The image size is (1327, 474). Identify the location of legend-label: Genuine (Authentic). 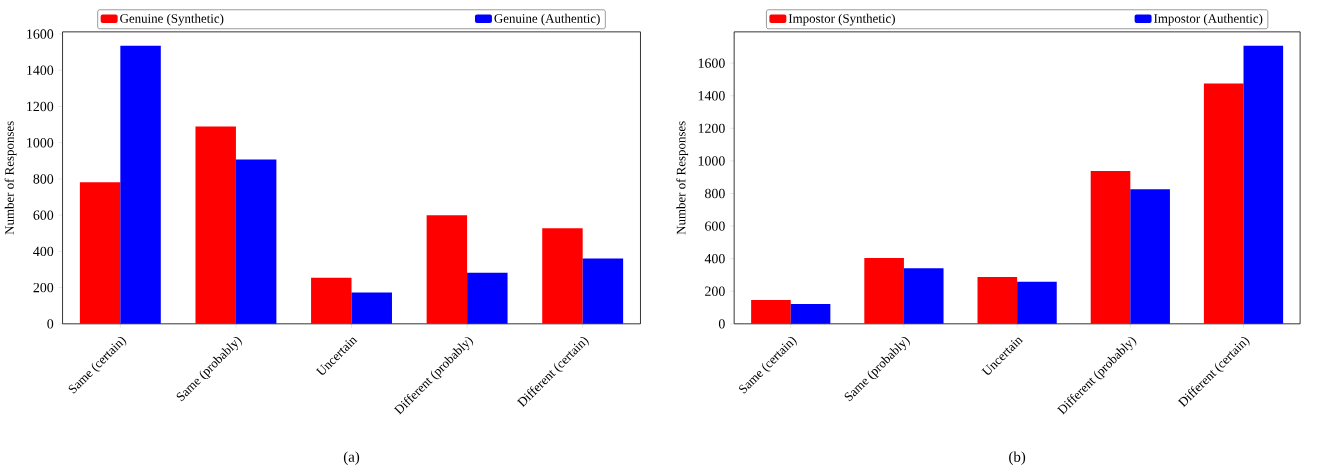
(547, 19).